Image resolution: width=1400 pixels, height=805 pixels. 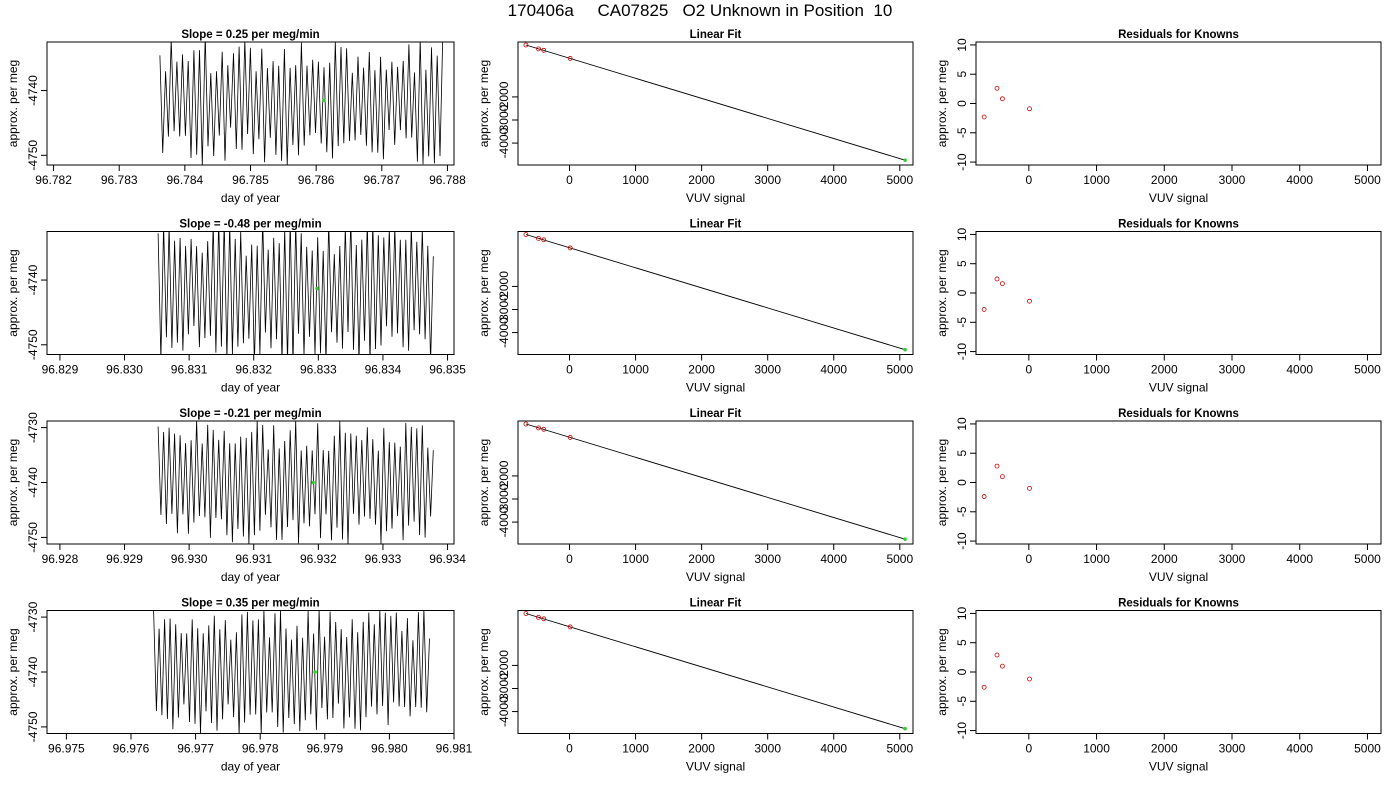 I want to click on panel-12-x-tick-label: 4000, so click(x=1299, y=749).